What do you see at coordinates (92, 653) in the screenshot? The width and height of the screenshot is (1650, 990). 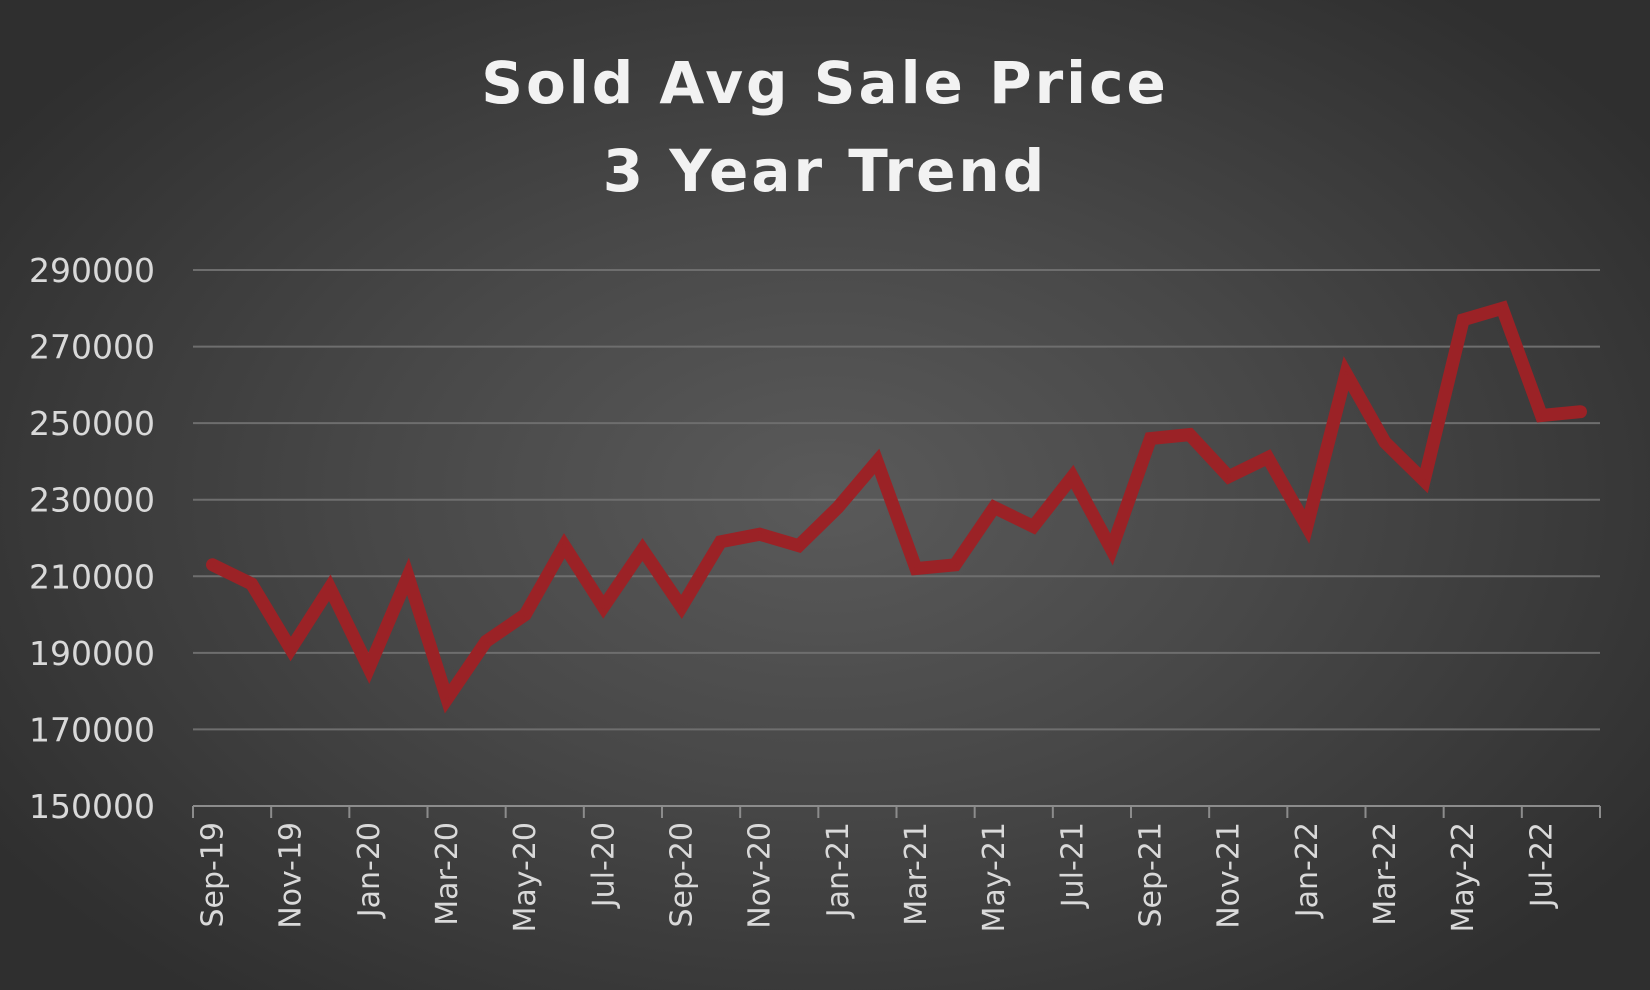 I see `y-tick-label-190000: 190000` at bounding box center [92, 653].